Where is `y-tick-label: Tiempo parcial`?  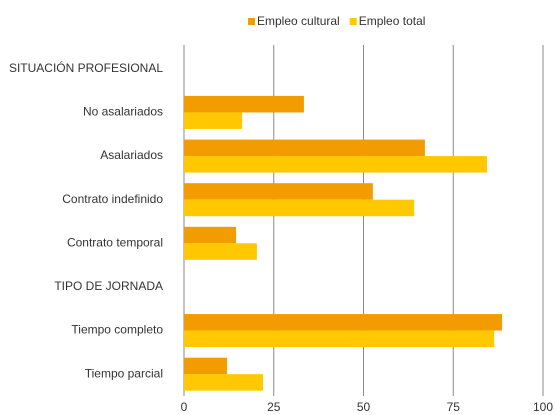 y-tick-label: Tiempo parcial is located at coordinates (124, 373).